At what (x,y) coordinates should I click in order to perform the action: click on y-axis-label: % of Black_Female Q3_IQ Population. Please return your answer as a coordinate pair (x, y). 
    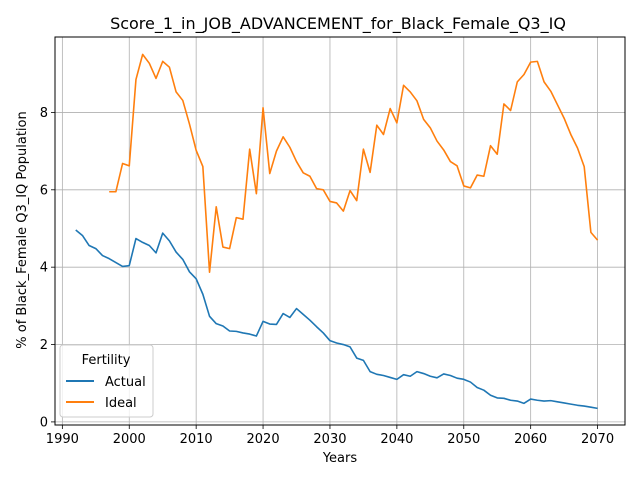
    Looking at the image, I should click on (22, 229).